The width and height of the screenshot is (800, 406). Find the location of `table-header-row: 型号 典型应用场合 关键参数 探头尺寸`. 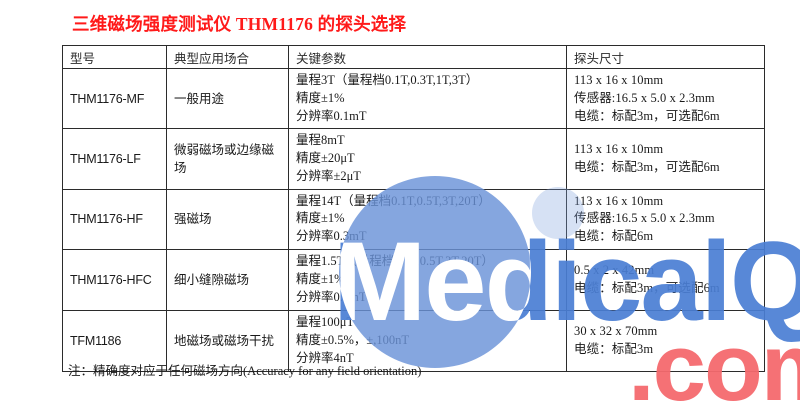

table-header-row: 型号 典型应用场合 关键参数 探头尺寸 is located at coordinates (413, 57).